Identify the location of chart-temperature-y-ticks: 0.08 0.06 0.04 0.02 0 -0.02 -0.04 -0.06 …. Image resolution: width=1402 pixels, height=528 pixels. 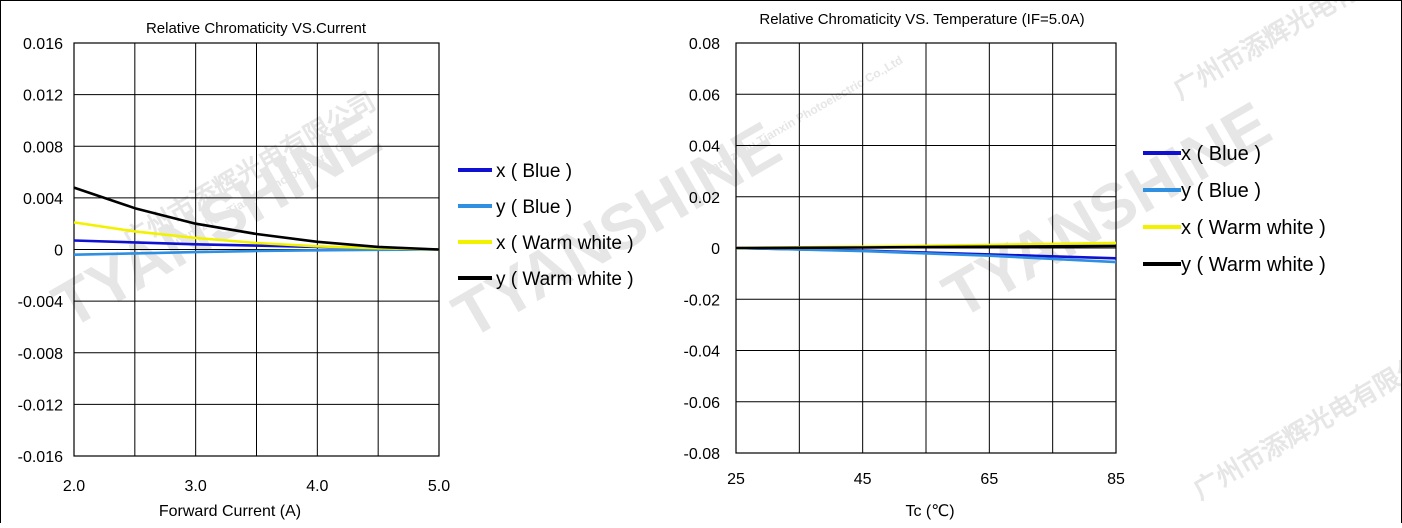
(702, 249).